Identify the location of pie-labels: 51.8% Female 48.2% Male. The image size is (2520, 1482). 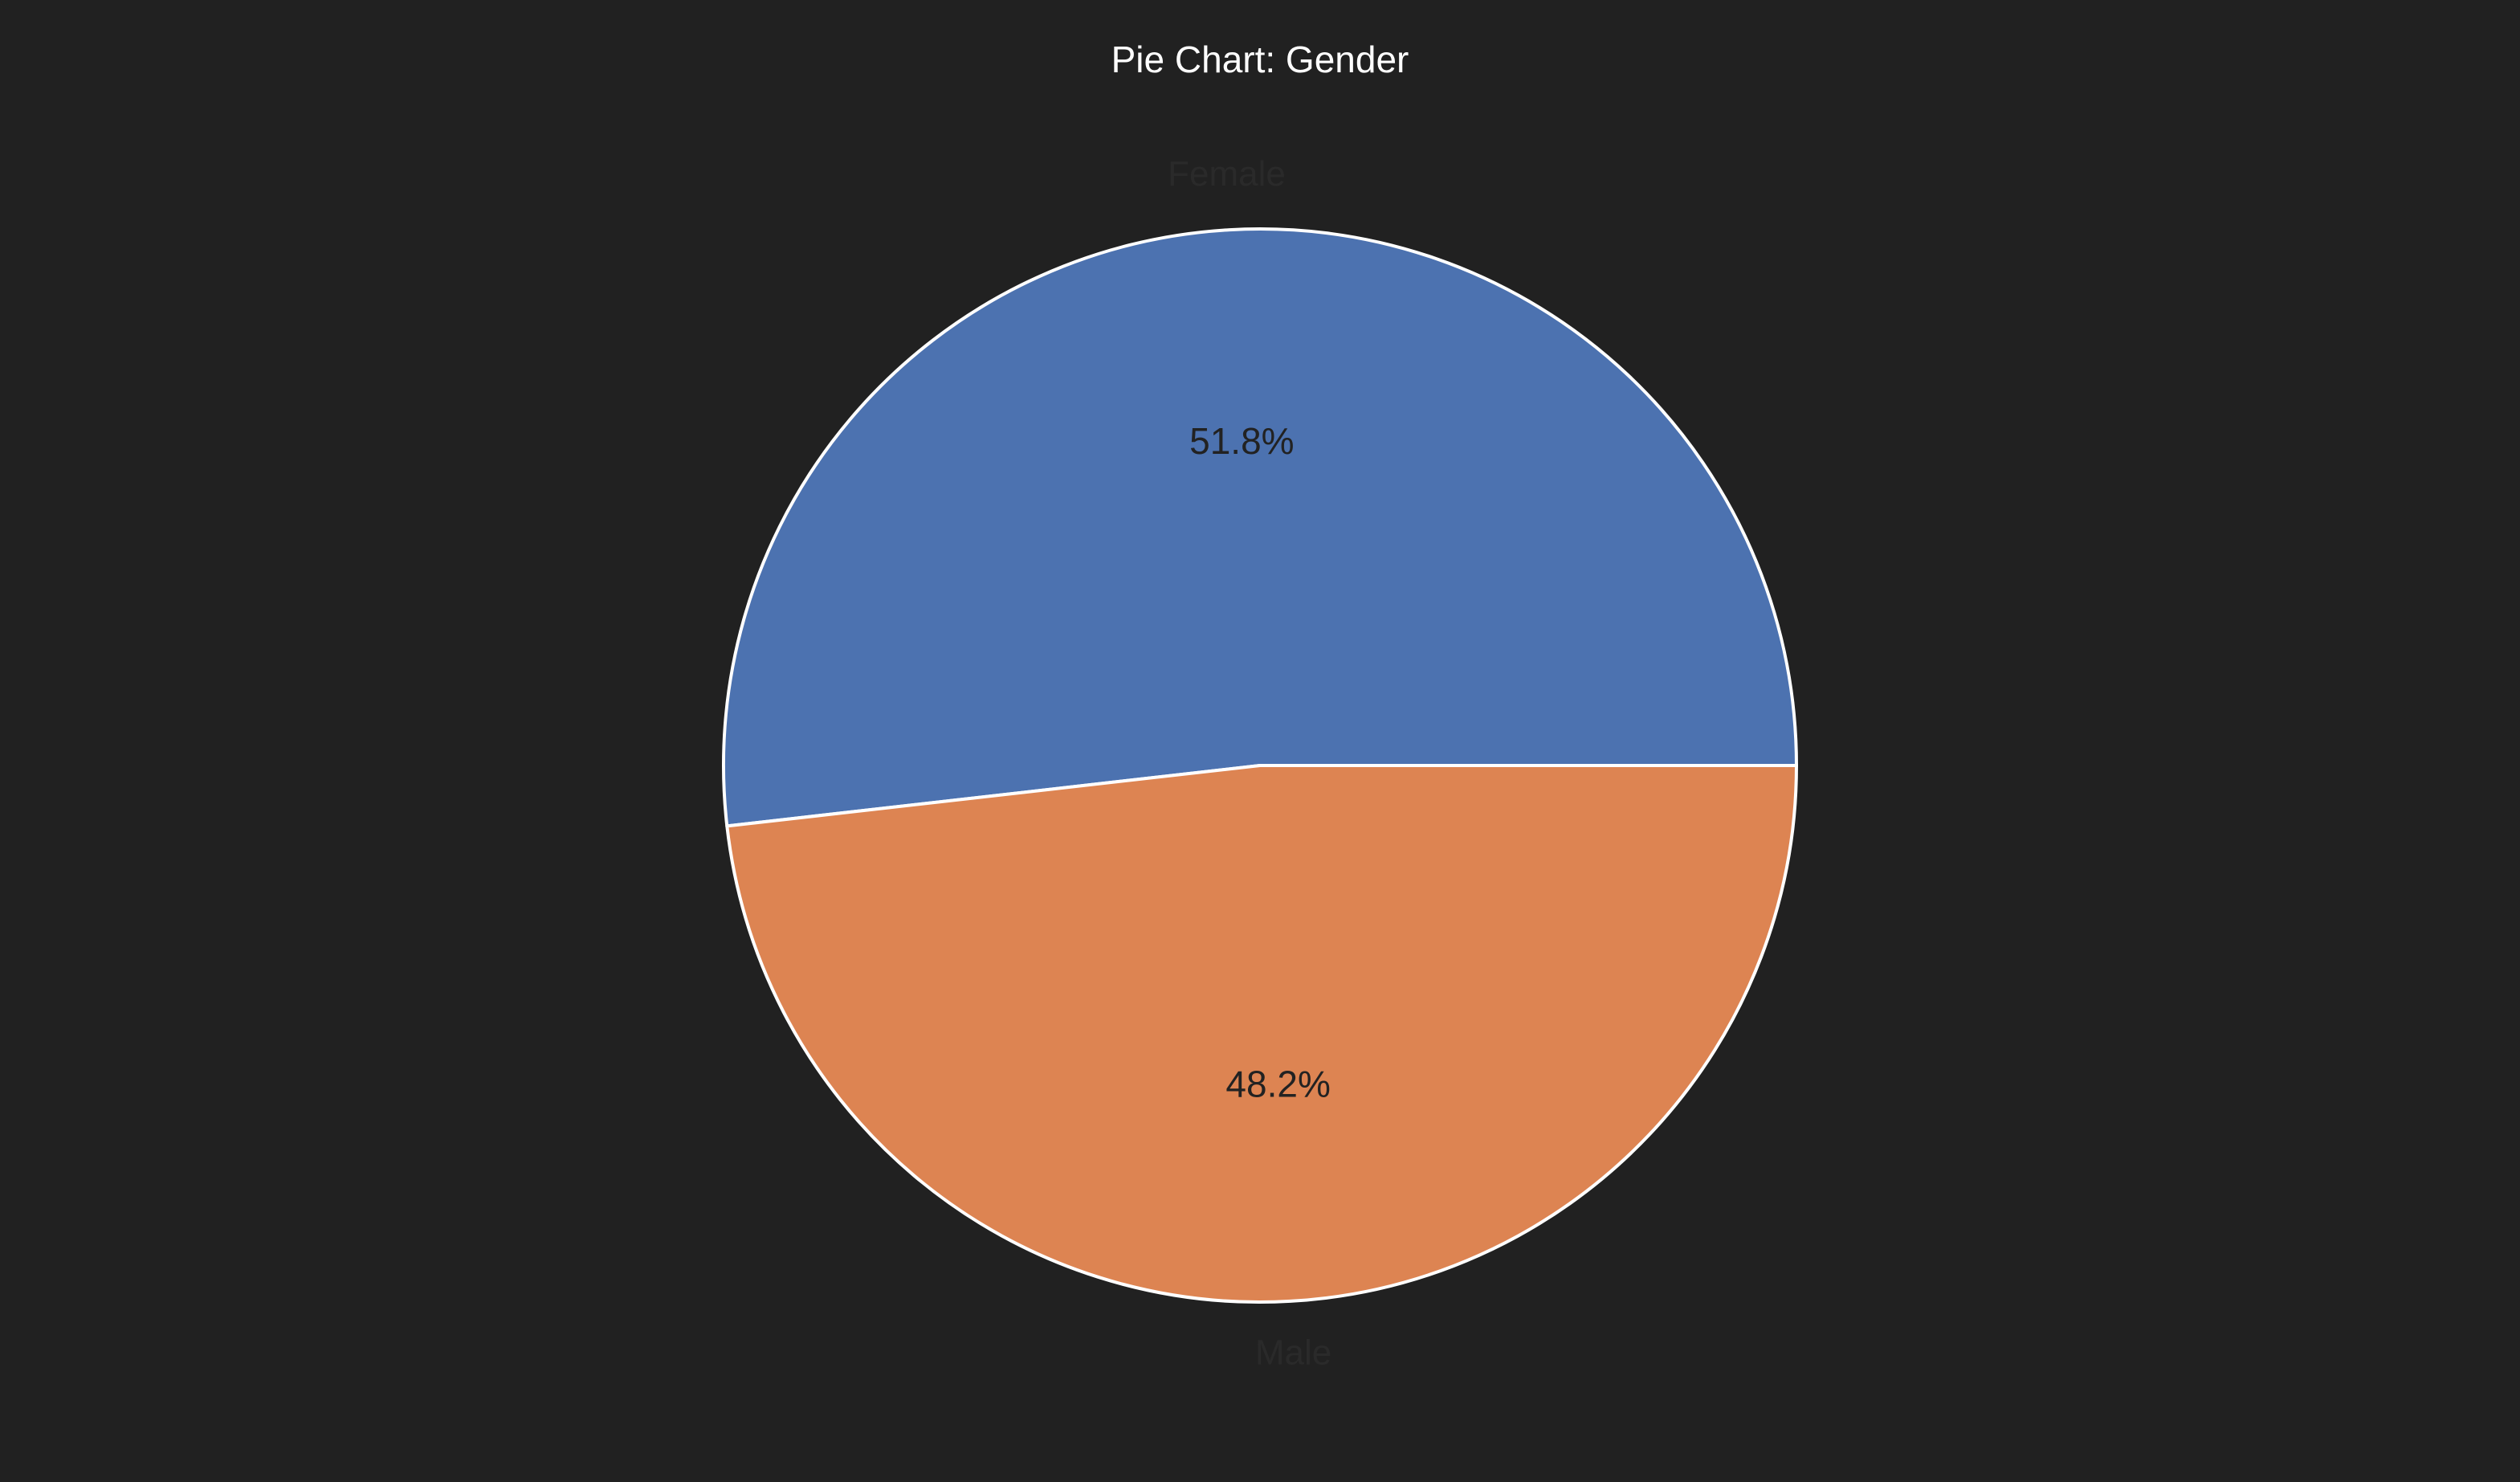
(1249, 763).